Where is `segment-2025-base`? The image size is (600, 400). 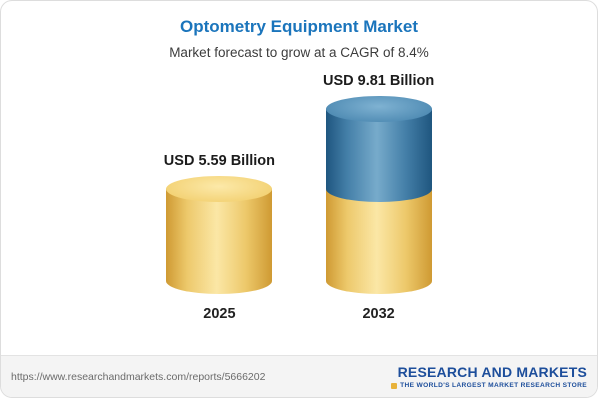
segment-2025-base is located at coordinates (219, 241).